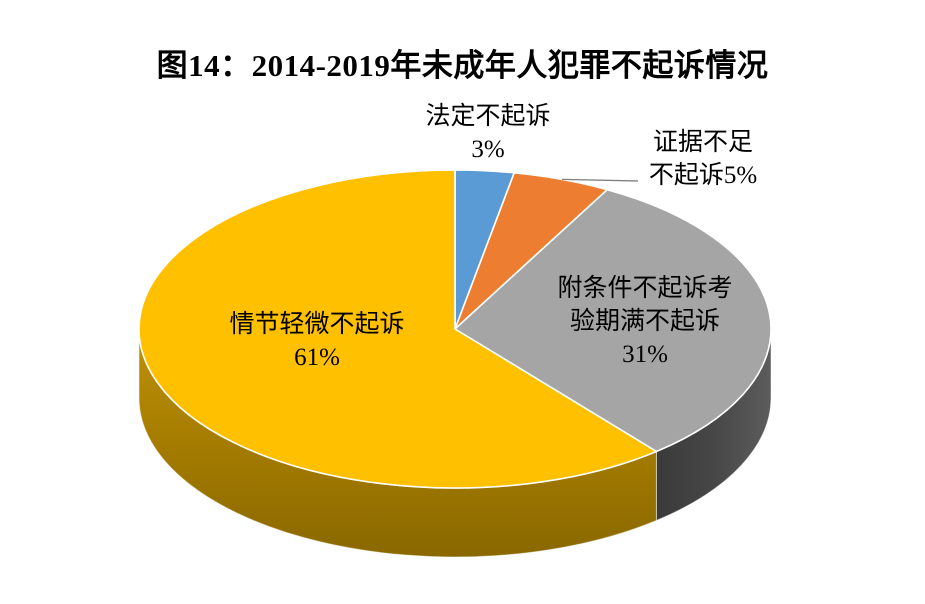 The width and height of the screenshot is (925, 604). Describe the element at coordinates (703, 175) in the screenshot. I see `label-percent: 不起诉5%` at that location.